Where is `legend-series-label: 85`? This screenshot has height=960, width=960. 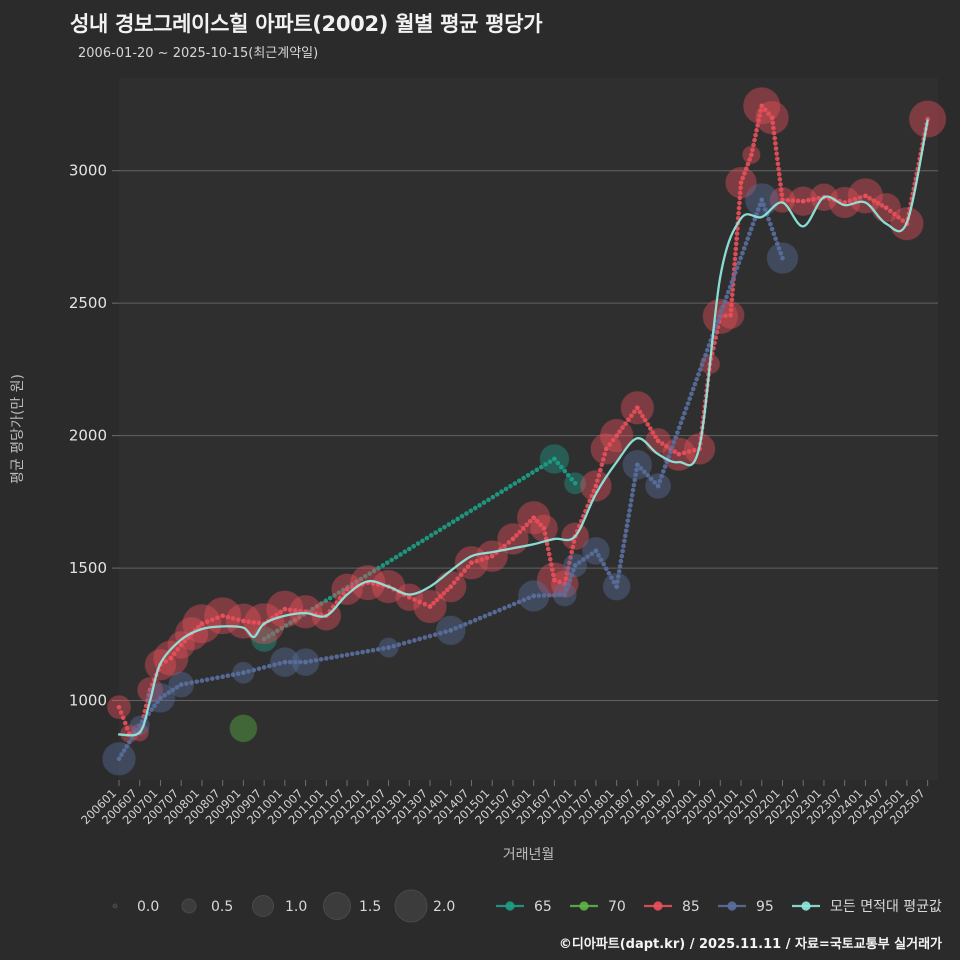 legend-series-label: 85 is located at coordinates (691, 907).